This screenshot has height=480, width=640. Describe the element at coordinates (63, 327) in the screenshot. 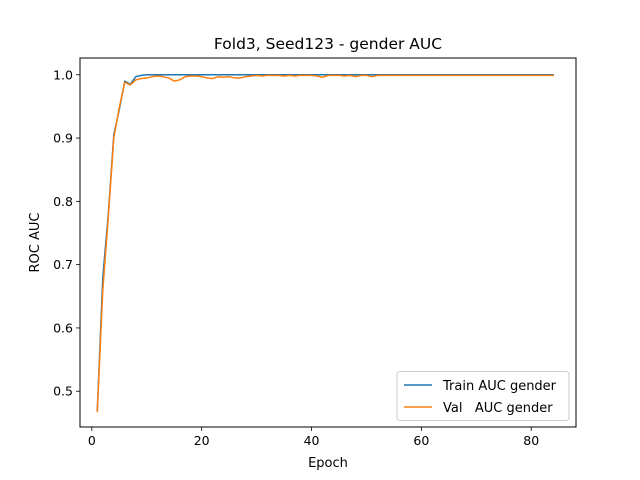

I see `y-tick-label: 0.6` at that location.